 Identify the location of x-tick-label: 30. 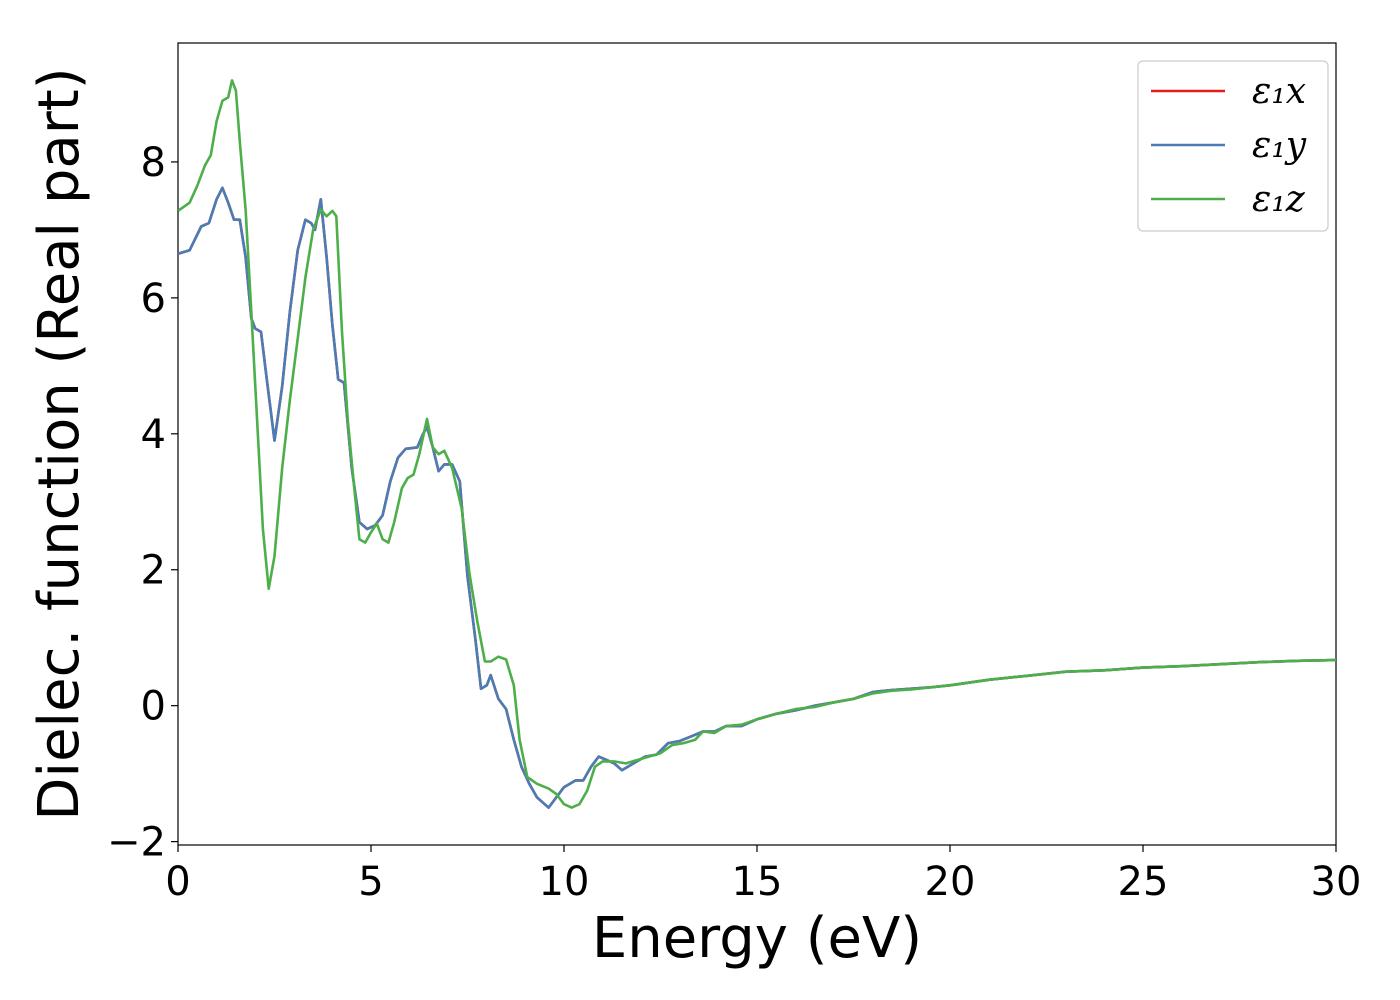
(1336, 882).